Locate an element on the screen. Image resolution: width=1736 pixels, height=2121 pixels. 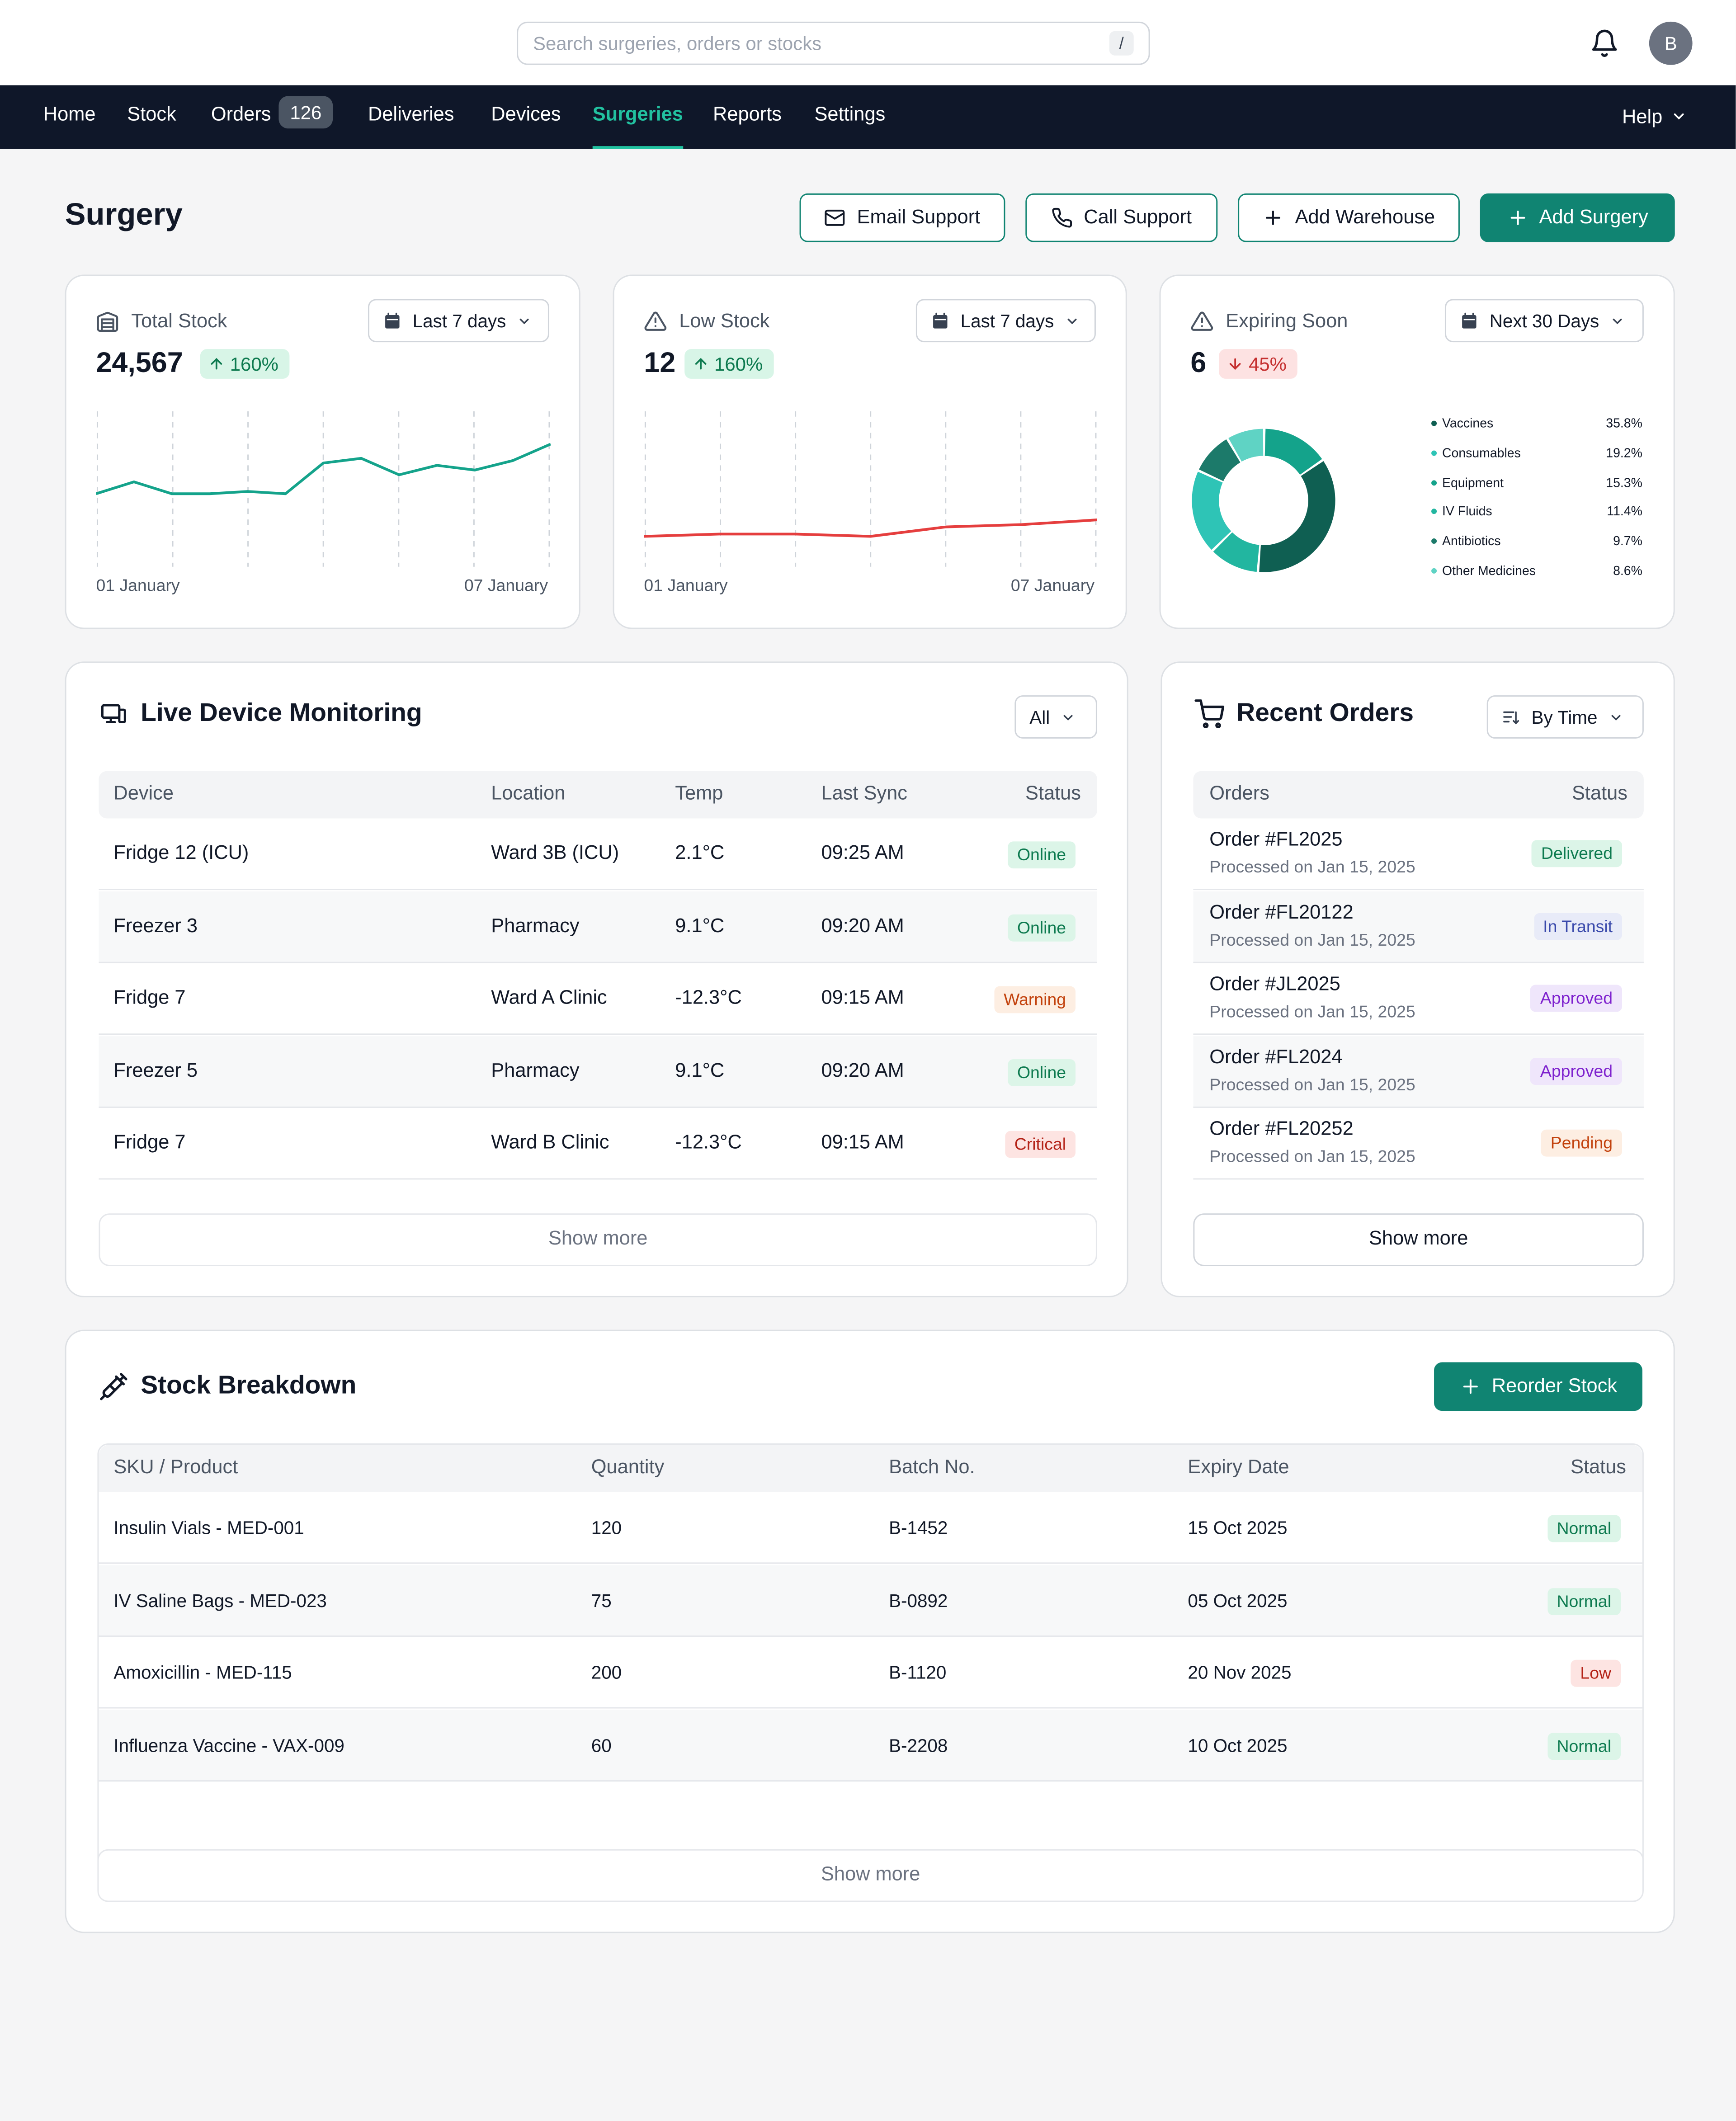
mail-icon is located at coordinates (835, 217).